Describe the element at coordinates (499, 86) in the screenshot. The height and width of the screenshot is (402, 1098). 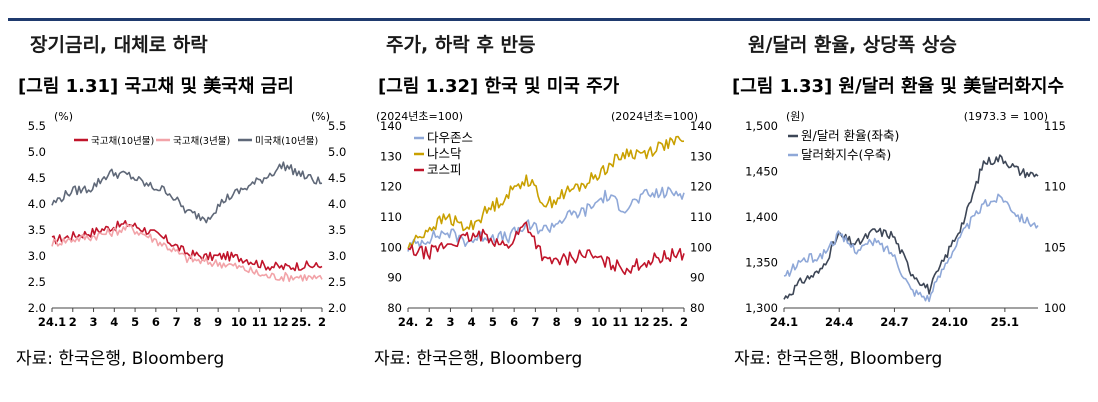
I see `figure-title-stocks: [그림 1.32] 한국 및 미국 주가` at that location.